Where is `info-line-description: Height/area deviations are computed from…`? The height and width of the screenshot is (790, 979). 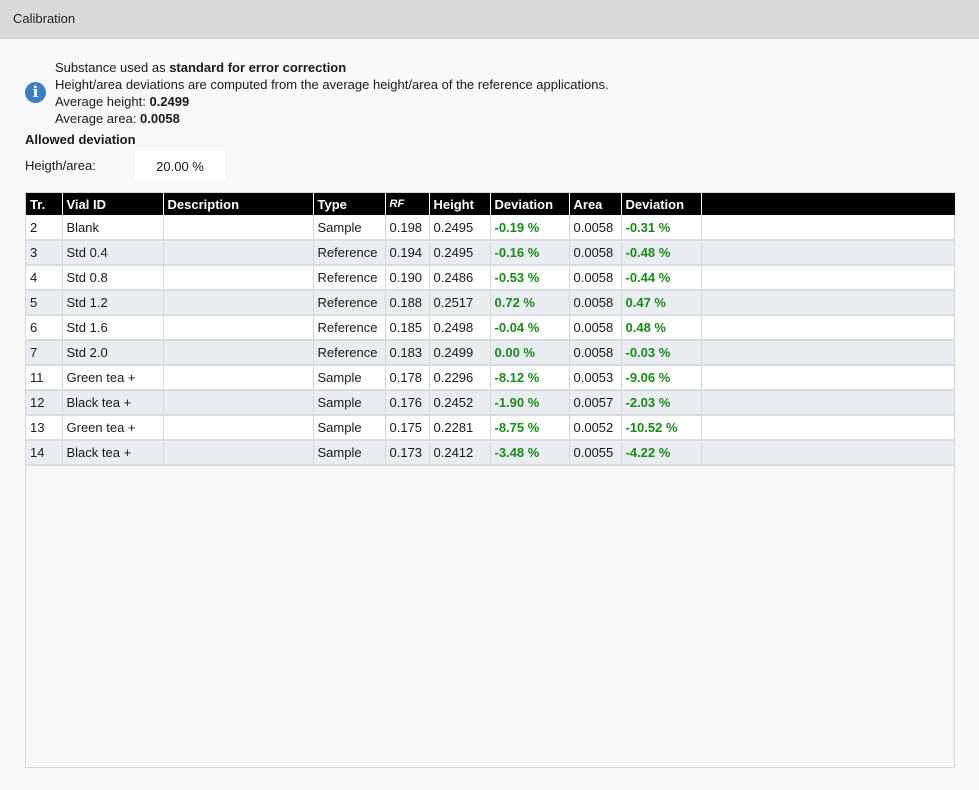
info-line-description: Height/area deviations are computed from… is located at coordinates (332, 84).